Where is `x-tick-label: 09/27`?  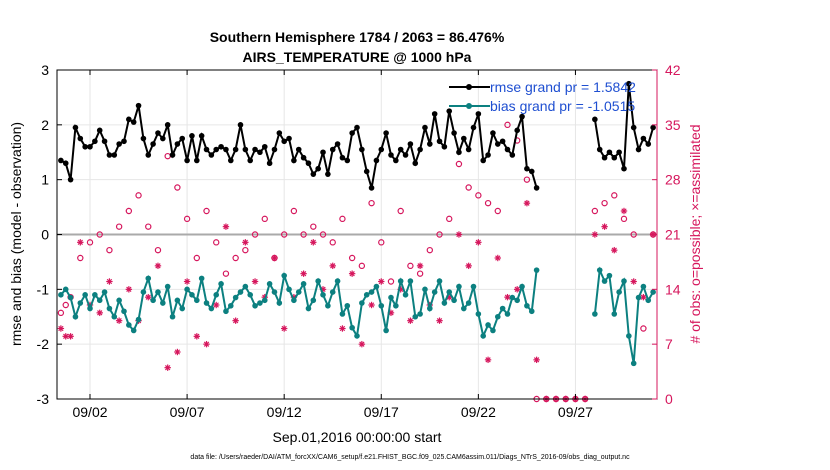 x-tick-label: 09/27 is located at coordinates (575, 412).